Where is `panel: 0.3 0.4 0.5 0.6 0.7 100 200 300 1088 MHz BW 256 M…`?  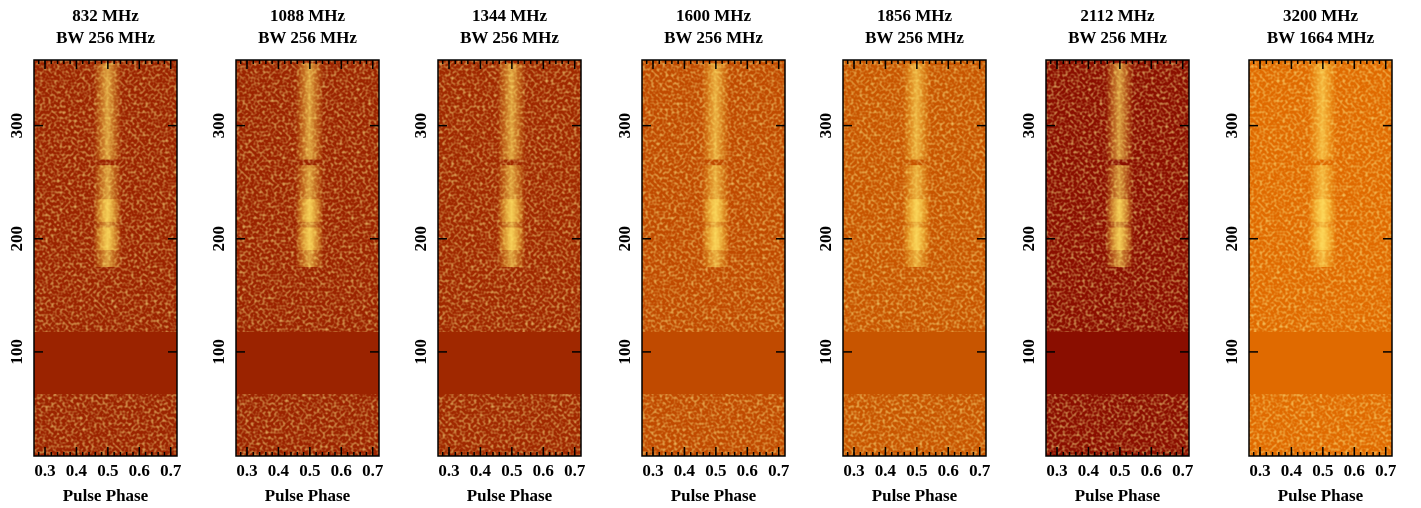
panel: 0.3 0.4 0.5 0.6 0.7 100 200 300 1088 MHz BW 256 M… is located at coordinates (296, 255).